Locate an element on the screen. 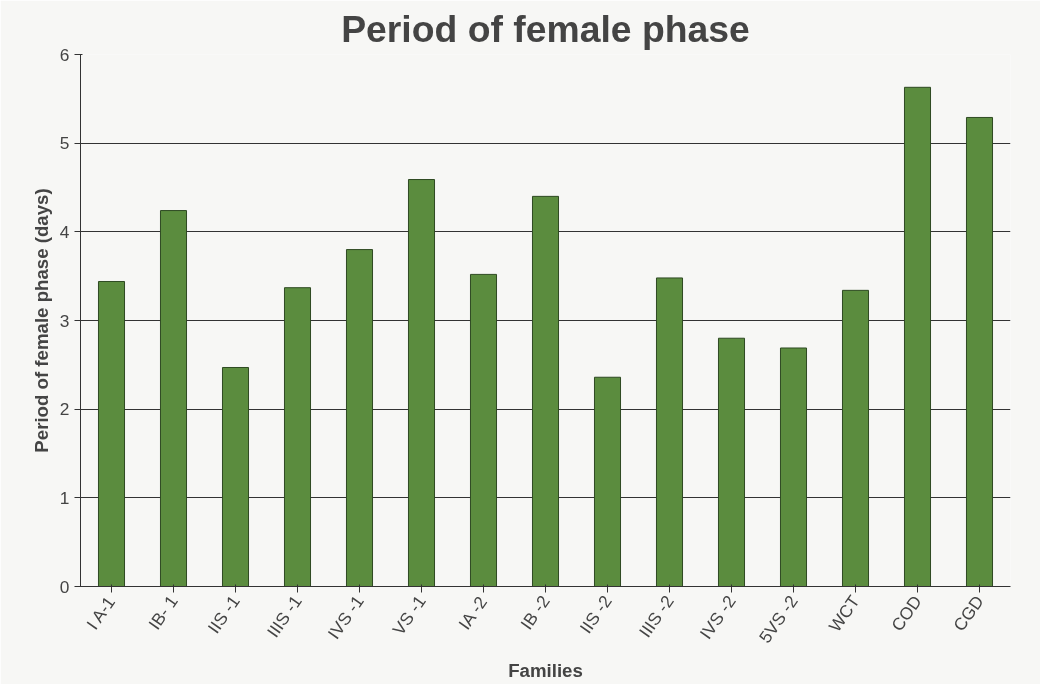  chart-title: Period of female phase is located at coordinates (545, 28).